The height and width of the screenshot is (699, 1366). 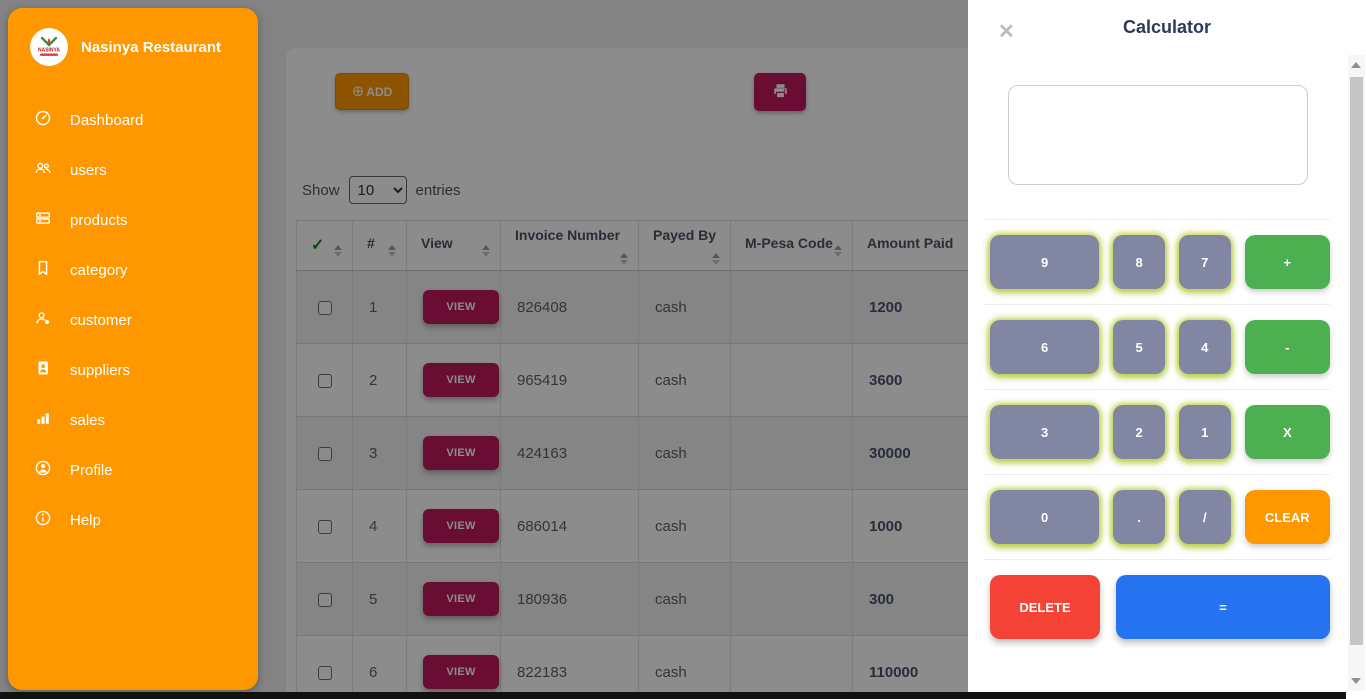 What do you see at coordinates (151, 47) in the screenshot?
I see `brand-name: Nasinya Restaurant` at bounding box center [151, 47].